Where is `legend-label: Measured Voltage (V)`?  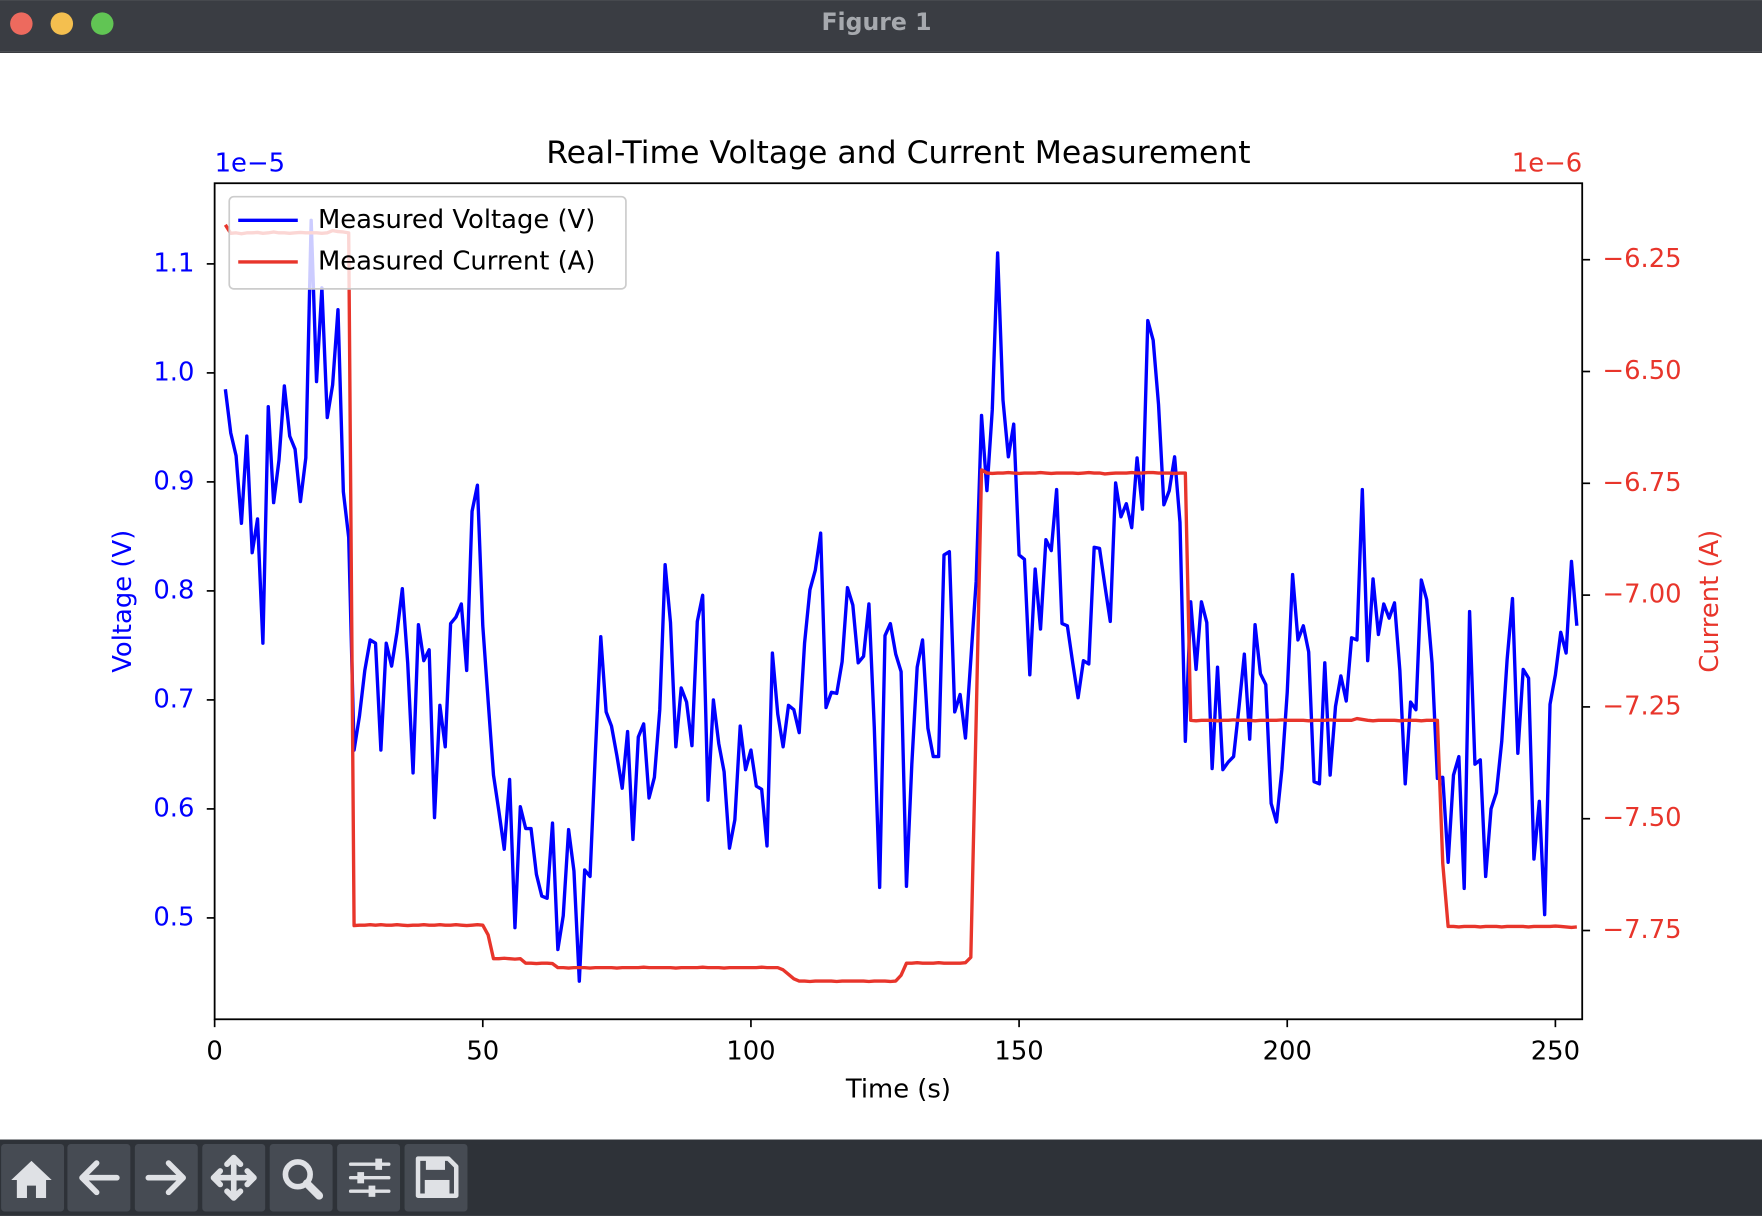
legend-label: Measured Voltage (V) is located at coordinates (456, 220).